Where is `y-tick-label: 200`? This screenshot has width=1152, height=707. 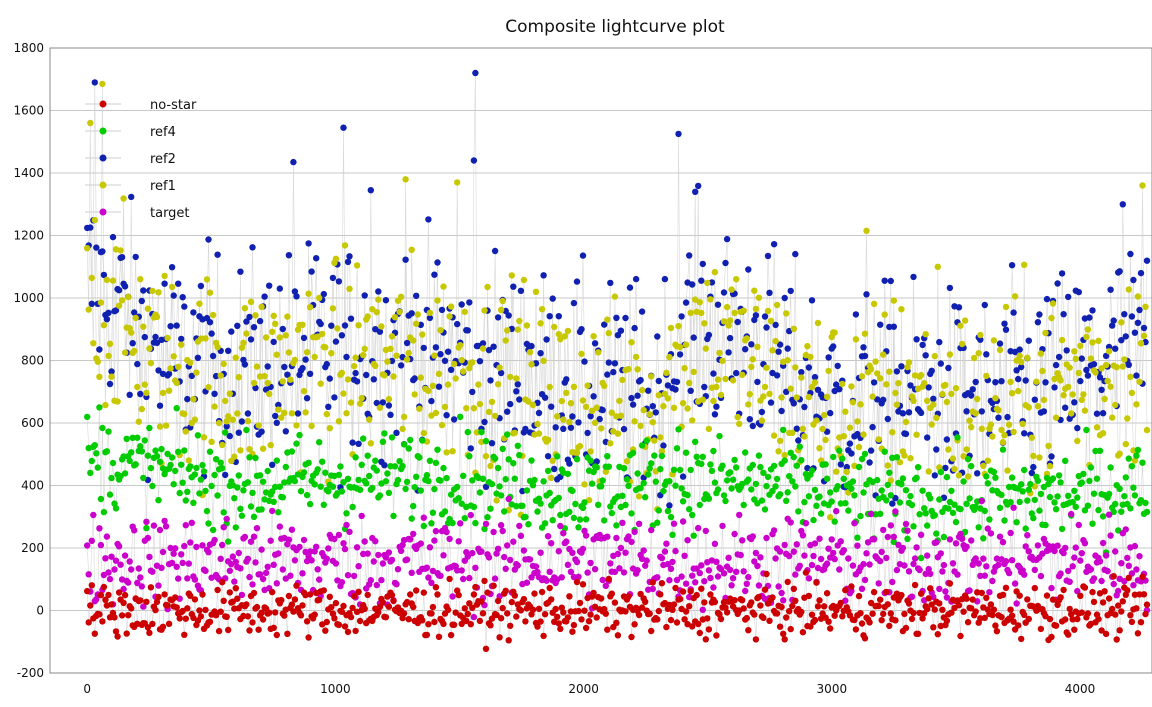
y-tick-label: 200 is located at coordinates (32, 548).